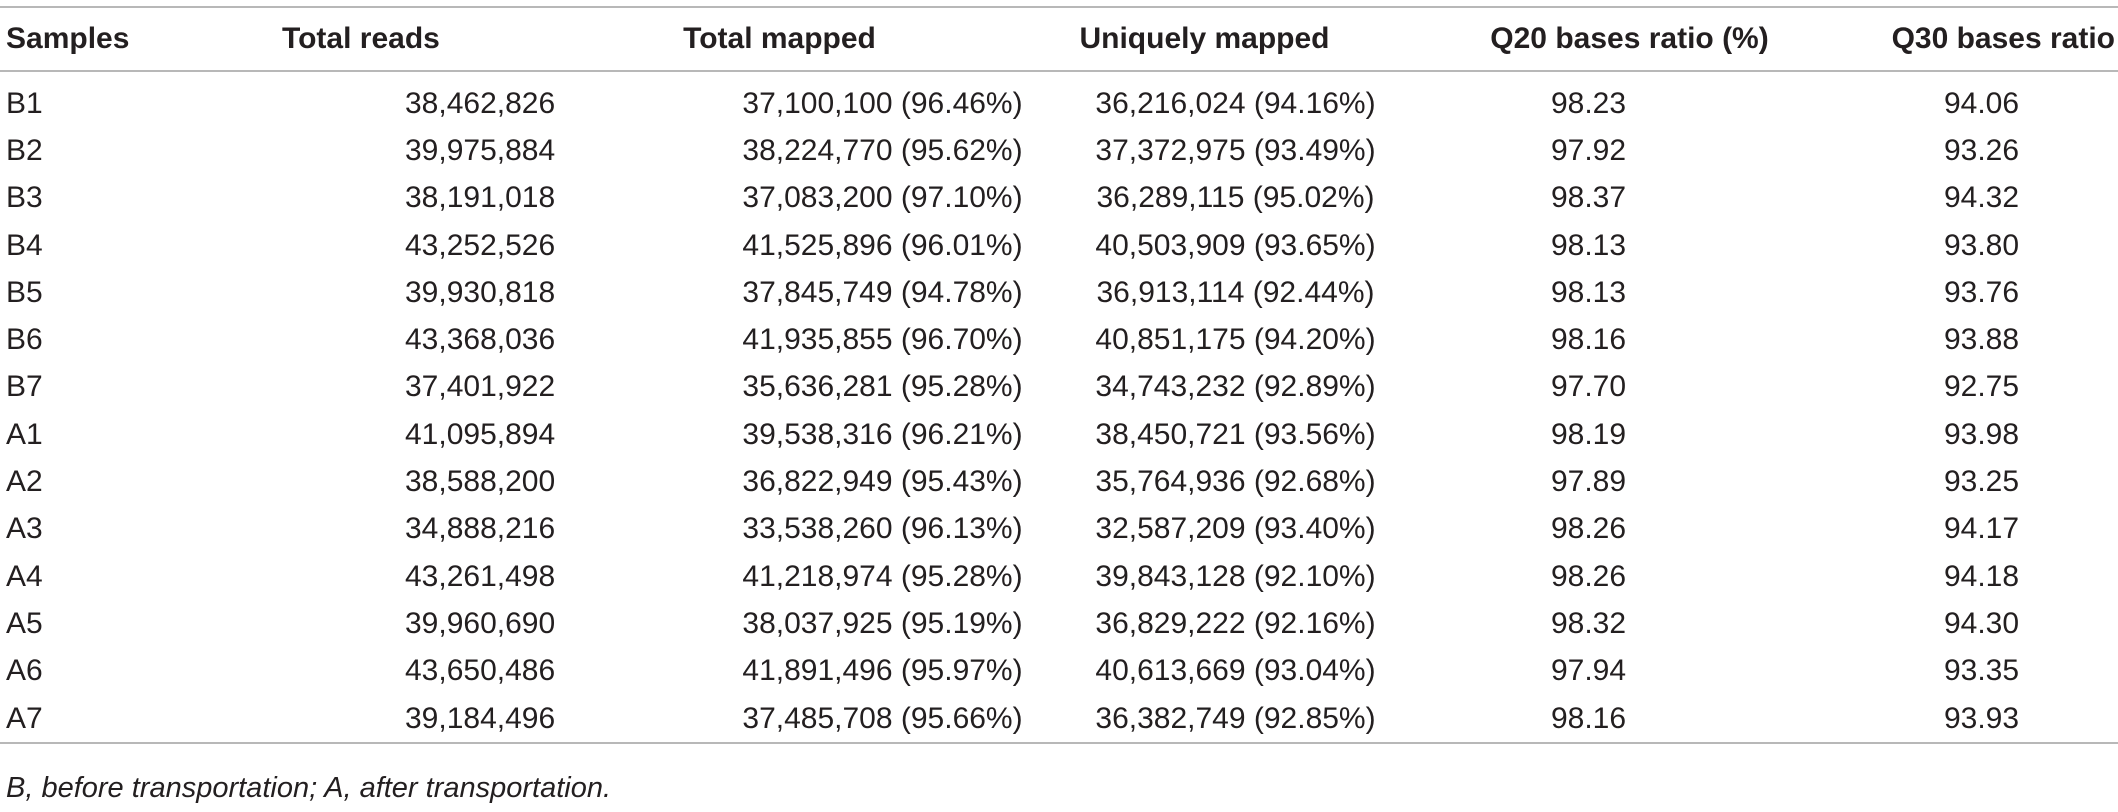 The height and width of the screenshot is (812, 2118). Describe the element at coordinates (1059, 743) in the screenshot. I see `table-bottom-rule` at that location.